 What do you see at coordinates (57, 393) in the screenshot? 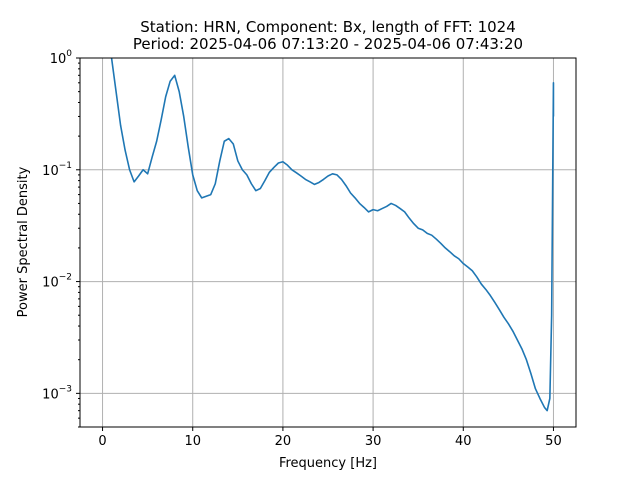
I see `y-tick-label: 10⁻³` at bounding box center [57, 393].